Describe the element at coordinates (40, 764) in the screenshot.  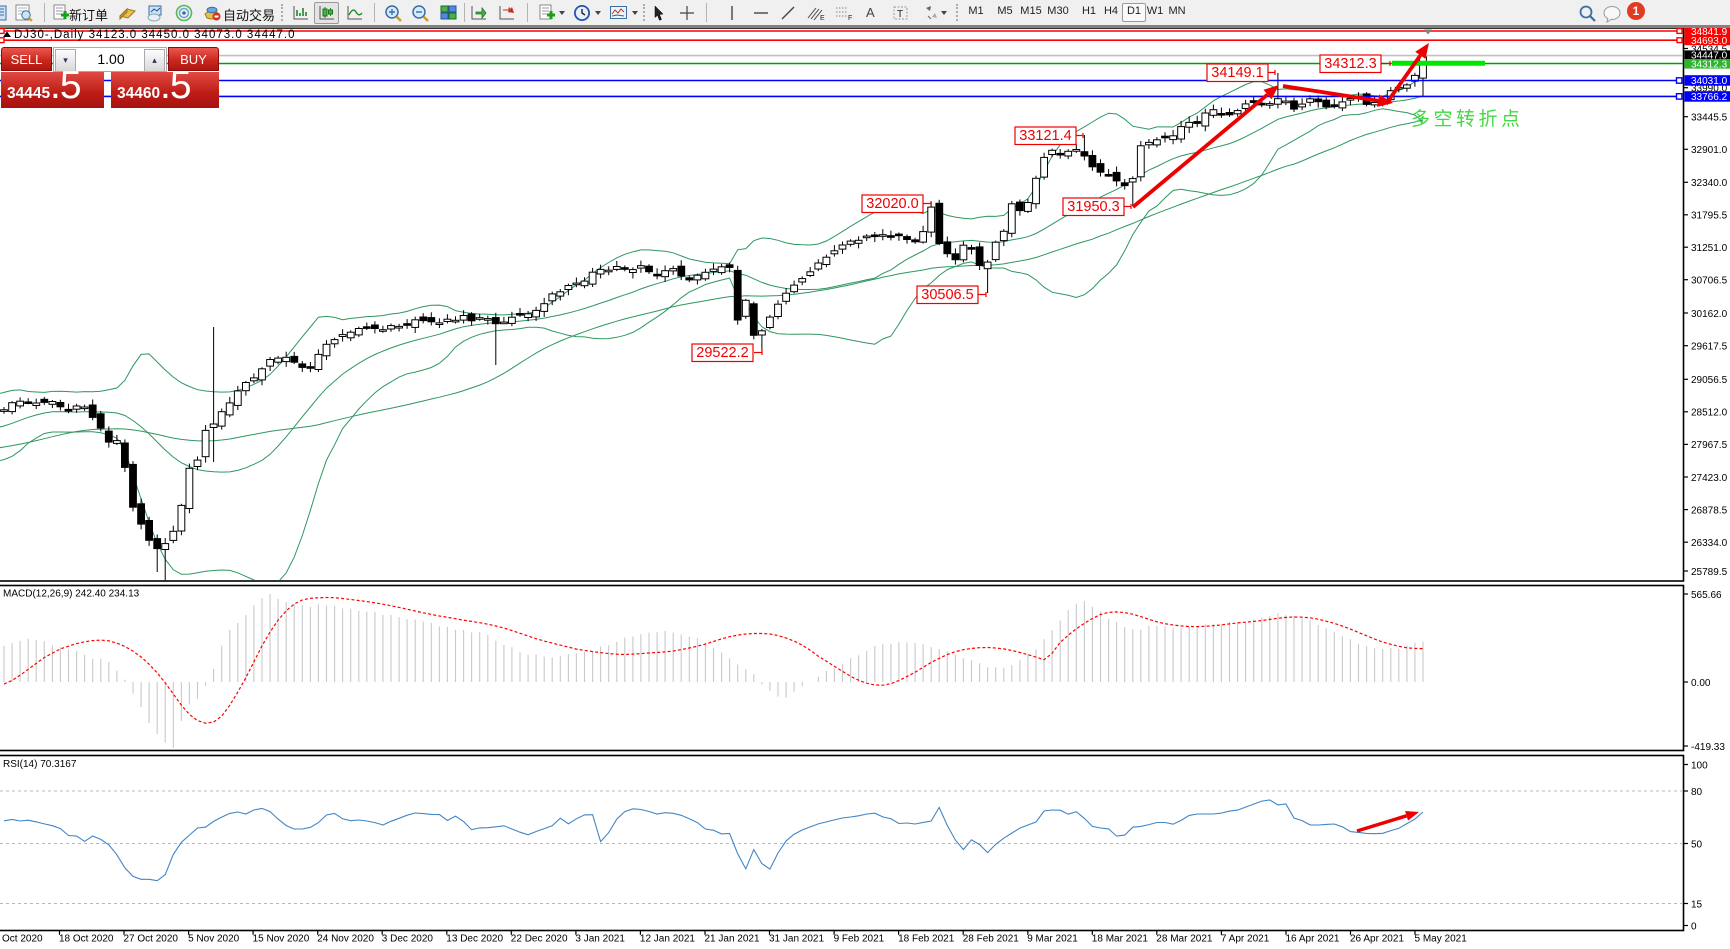
I see `svg-text: RSI(14) 70.3167` at that location.